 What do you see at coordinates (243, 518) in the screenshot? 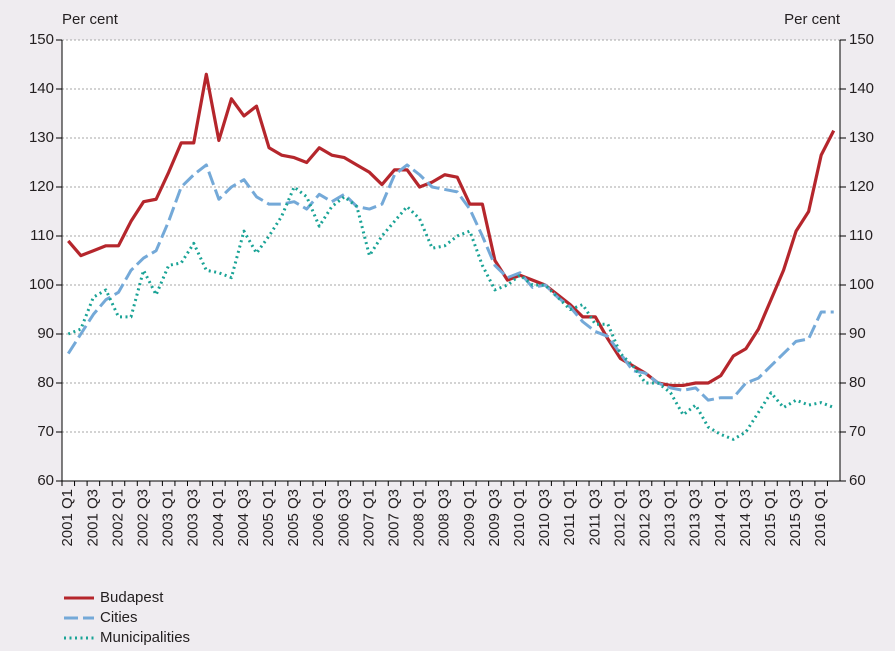
I see `x-tick-label: 2004 Q3` at bounding box center [243, 518].